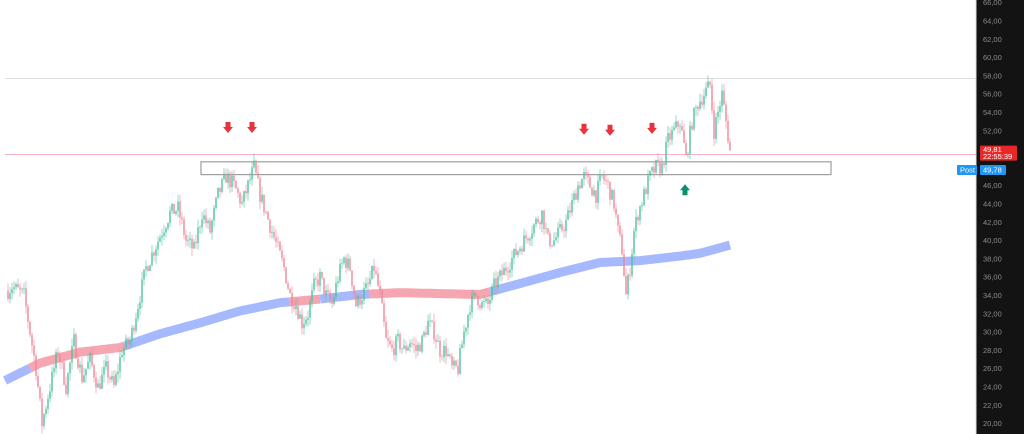 This screenshot has height=434, width=1024. What do you see at coordinates (992, 405) in the screenshot?
I see `price-axis-label: 22,00` at bounding box center [992, 405].